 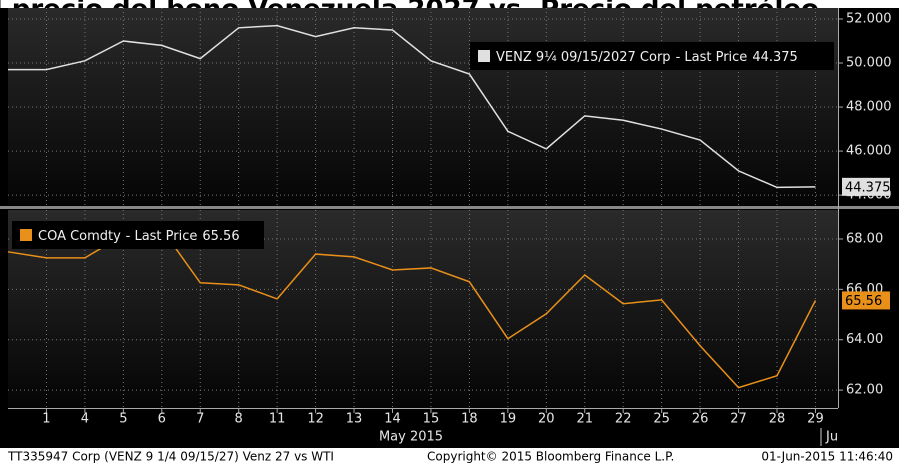 What do you see at coordinates (411, 437) in the screenshot?
I see `month-label: May 2015` at bounding box center [411, 437].